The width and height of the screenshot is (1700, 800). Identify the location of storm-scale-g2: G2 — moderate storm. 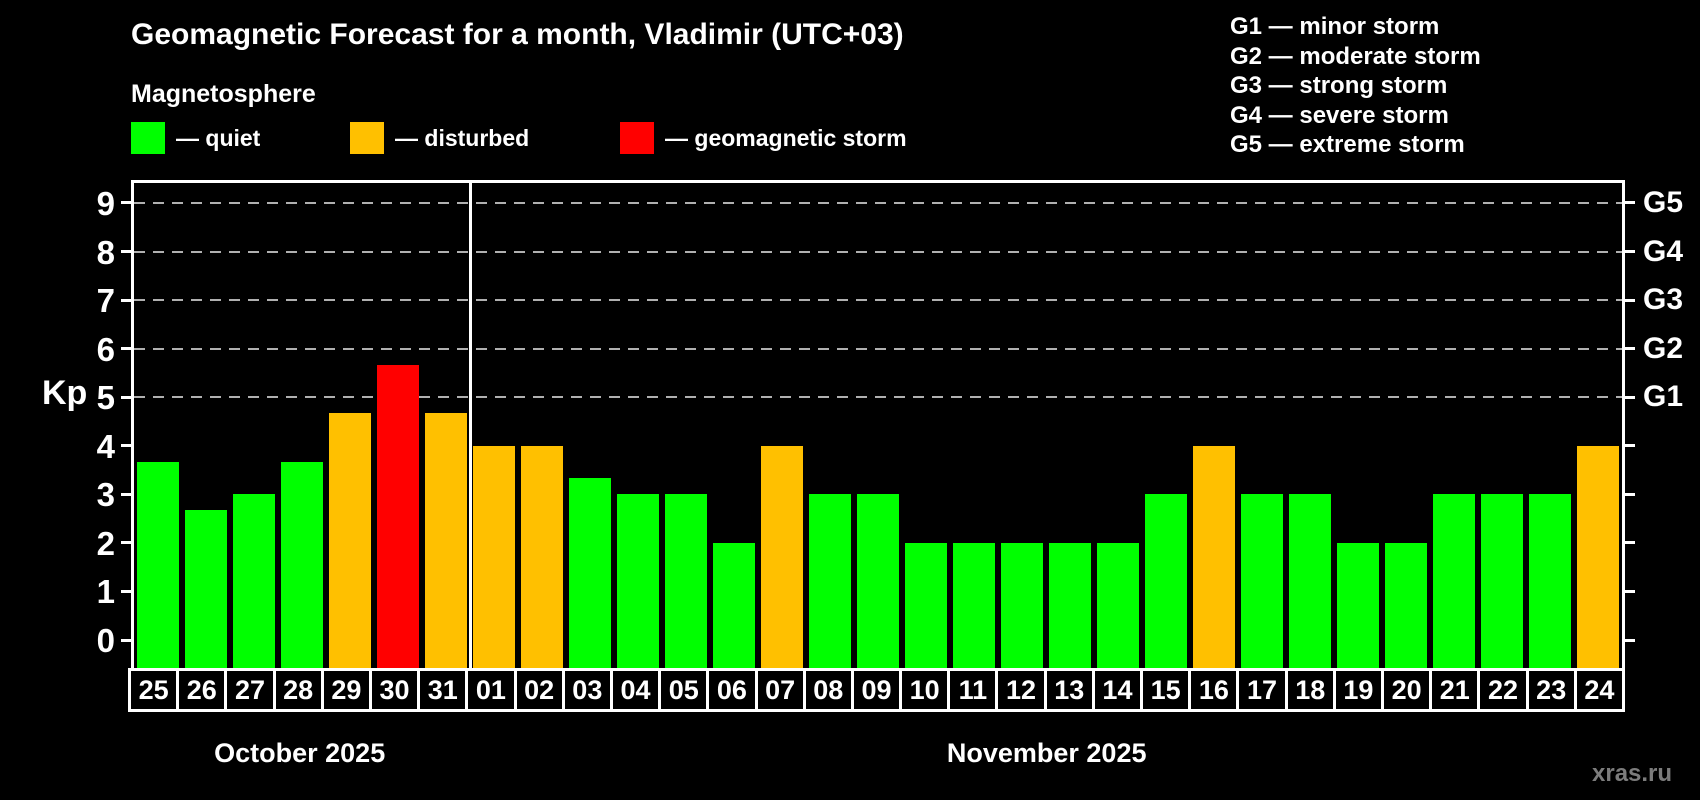
(1355, 56).